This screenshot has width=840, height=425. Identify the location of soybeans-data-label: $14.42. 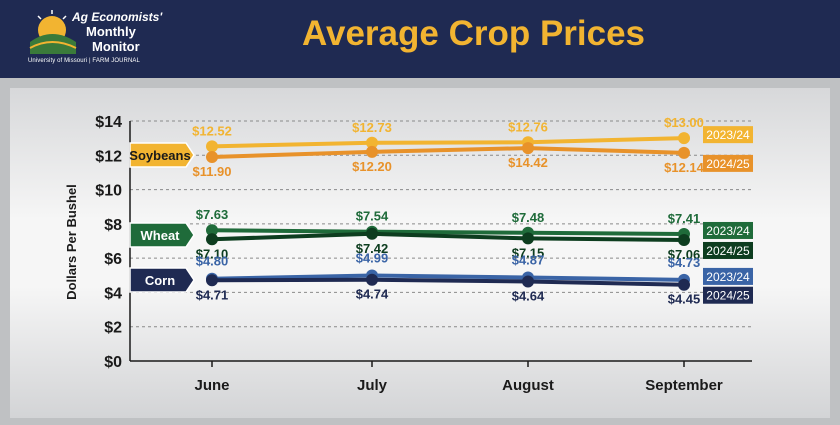
(528, 162).